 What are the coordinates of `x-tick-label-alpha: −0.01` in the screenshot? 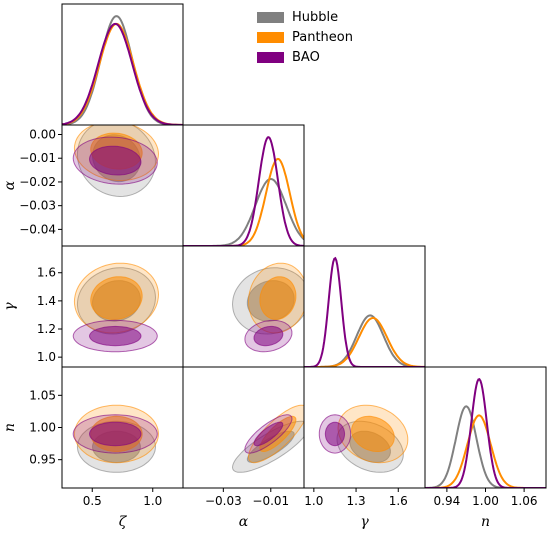 It's located at (270, 501).